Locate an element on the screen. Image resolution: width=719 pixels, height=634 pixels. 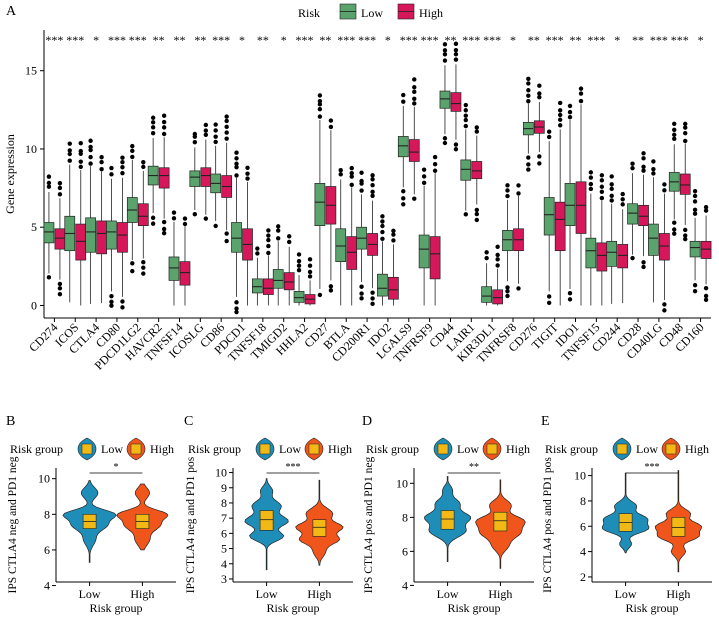
violin-shape is located at coordinates (625, 513).